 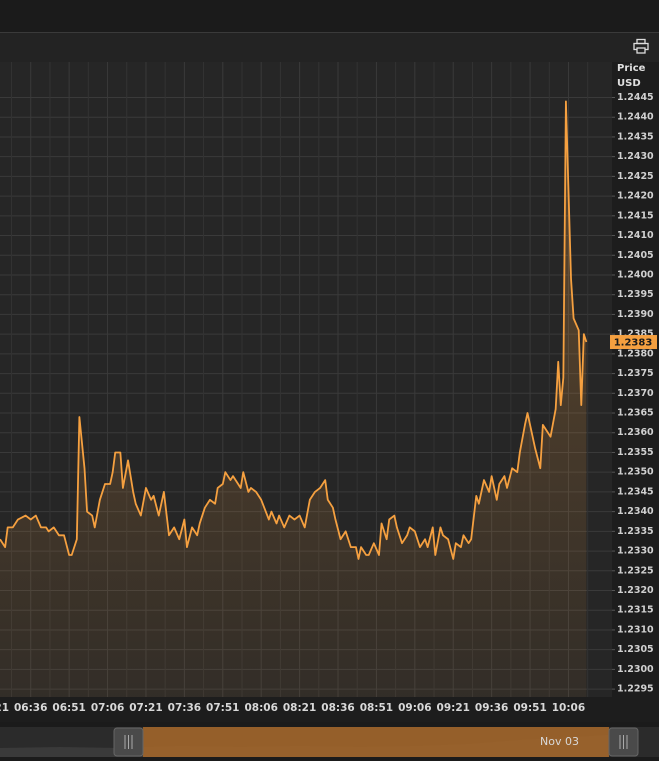 What do you see at coordinates (641, 46) in the screenshot?
I see `print-button` at bounding box center [641, 46].